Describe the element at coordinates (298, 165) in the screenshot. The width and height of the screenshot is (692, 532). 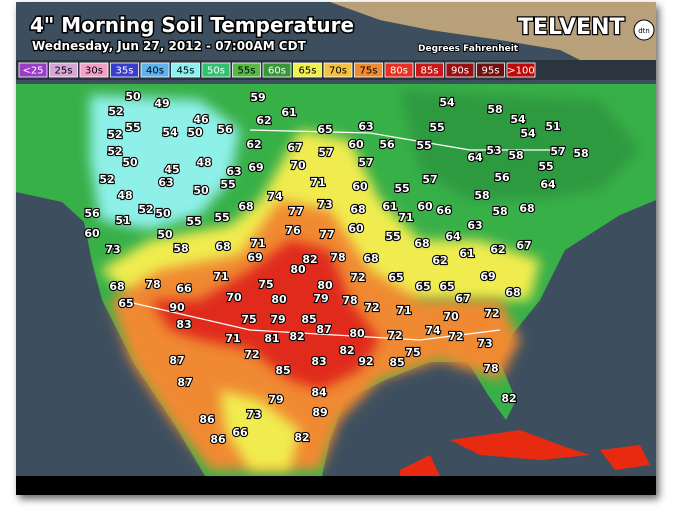
I see `station-value: 70` at that location.